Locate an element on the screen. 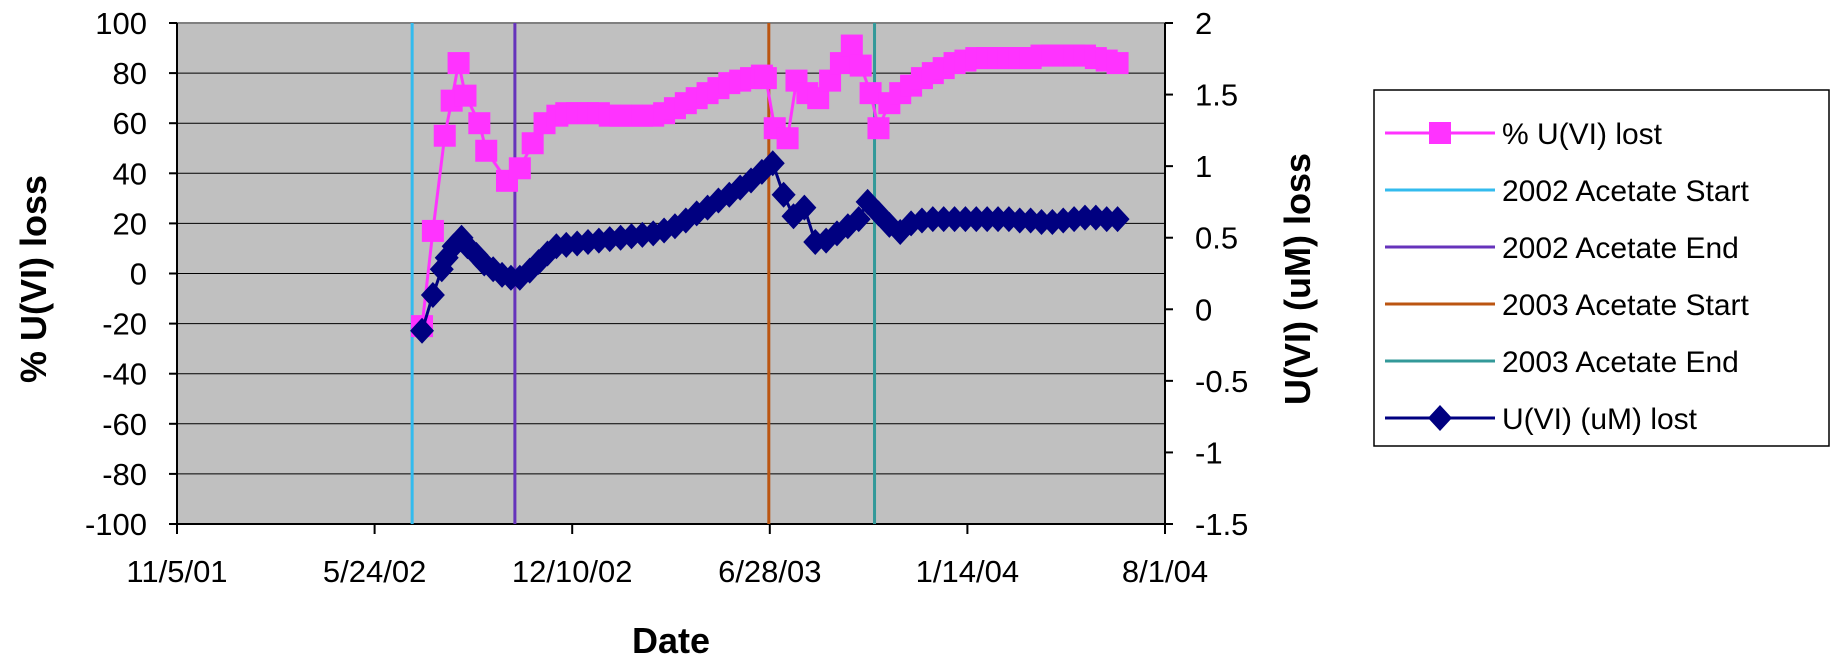 The image size is (1833, 660). right-tick-label: -1 is located at coordinates (1209, 452).